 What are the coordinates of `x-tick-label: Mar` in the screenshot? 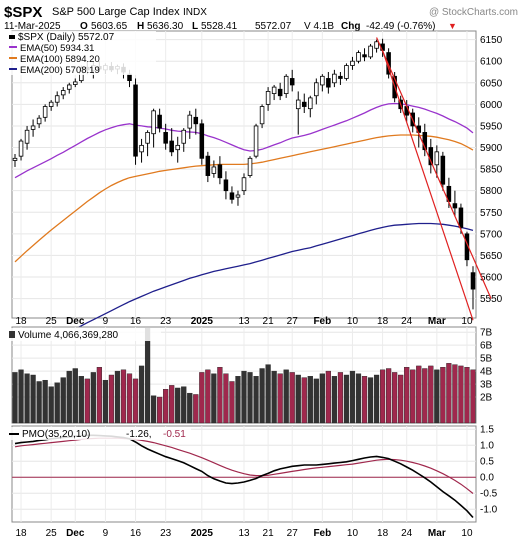 It's located at (437, 533).